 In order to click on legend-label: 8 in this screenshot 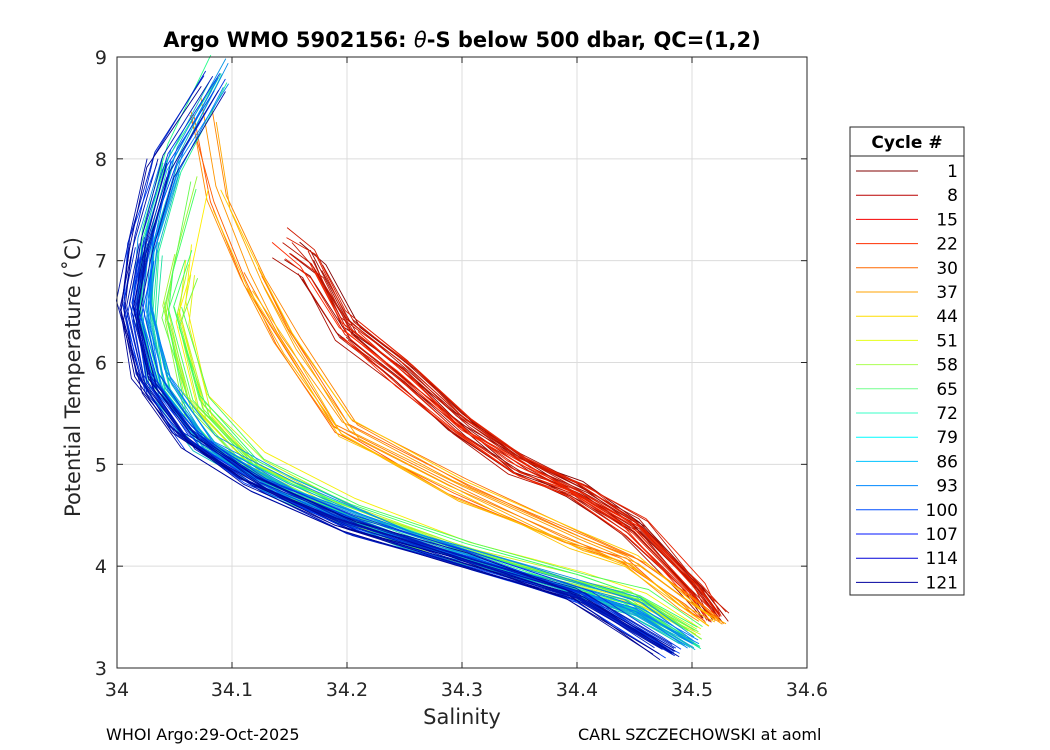, I will do `click(952, 196)`.